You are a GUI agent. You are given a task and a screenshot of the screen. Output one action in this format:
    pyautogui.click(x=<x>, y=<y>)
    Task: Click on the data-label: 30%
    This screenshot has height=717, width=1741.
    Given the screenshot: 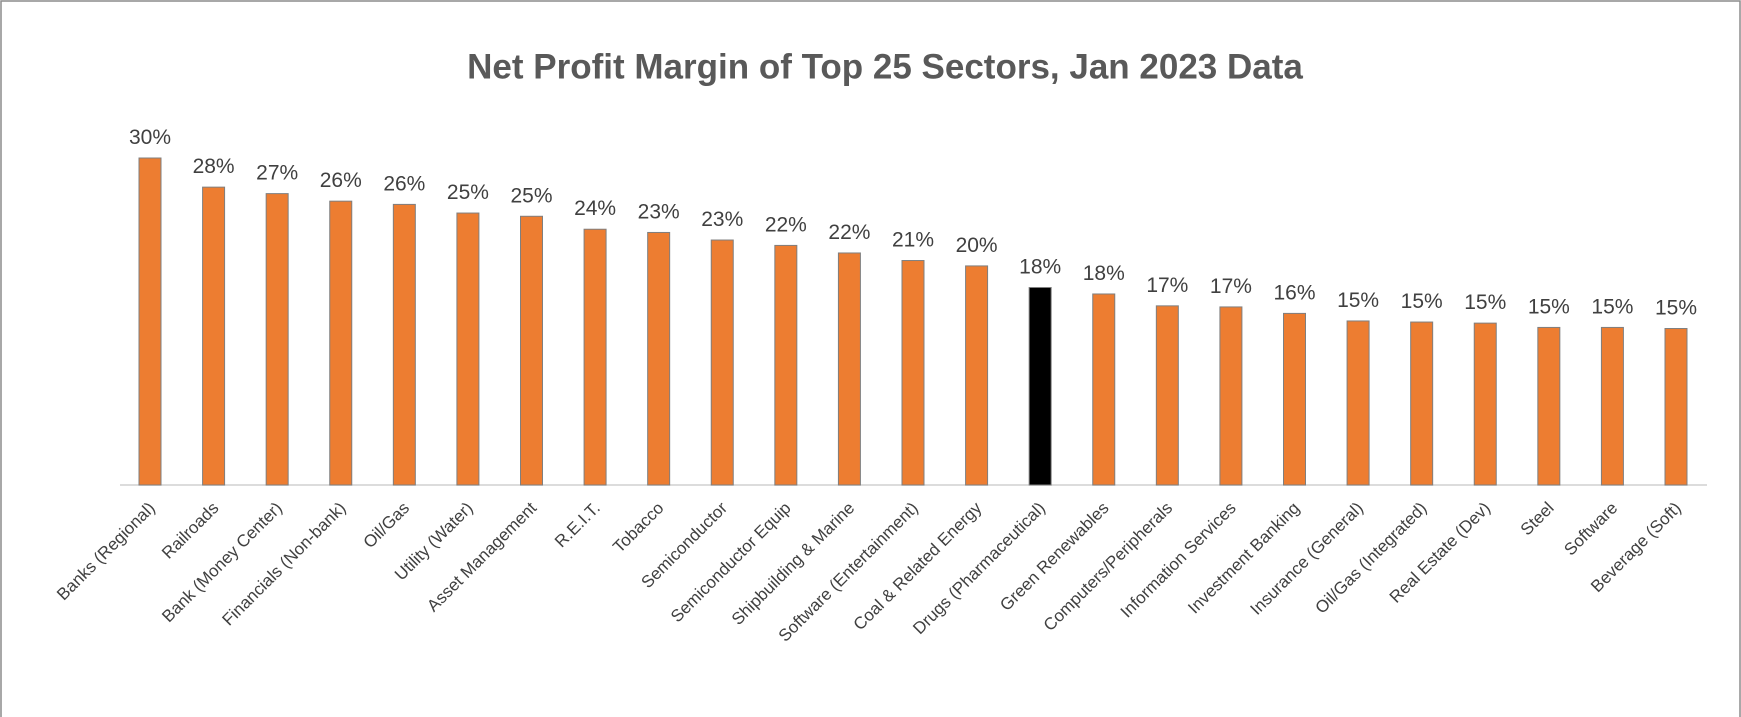 What is the action you would take?
    pyautogui.click(x=150, y=137)
    